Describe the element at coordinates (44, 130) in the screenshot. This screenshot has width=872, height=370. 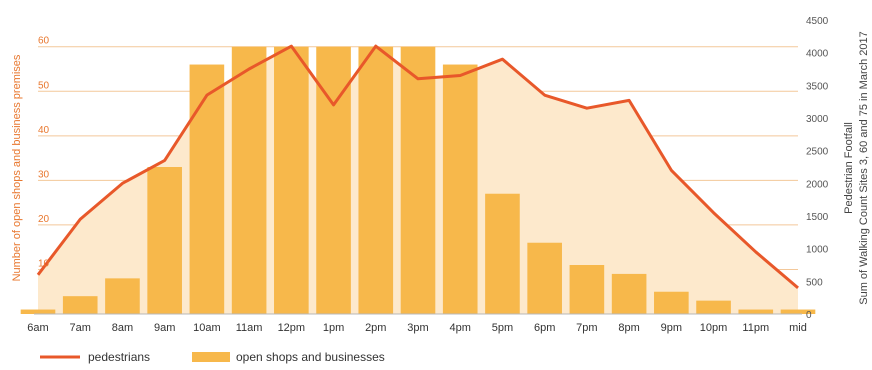
I see `left-tick-label: 40` at that location.